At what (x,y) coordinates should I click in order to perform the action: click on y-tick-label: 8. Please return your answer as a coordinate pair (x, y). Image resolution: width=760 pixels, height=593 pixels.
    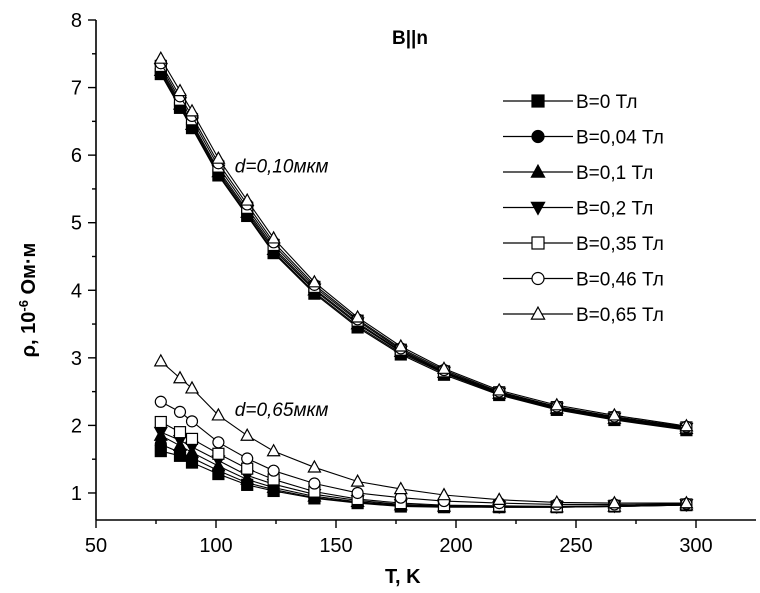
    Looking at the image, I should click on (76, 21).